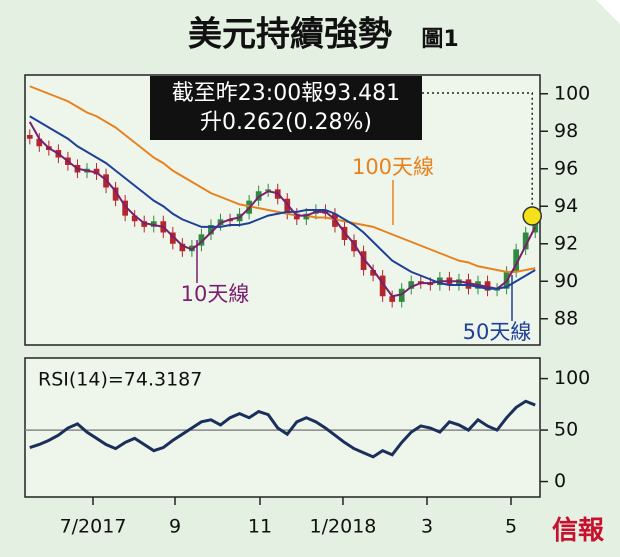 The width and height of the screenshot is (620, 557). I want to click on legend-label: 50天線, so click(497, 332).